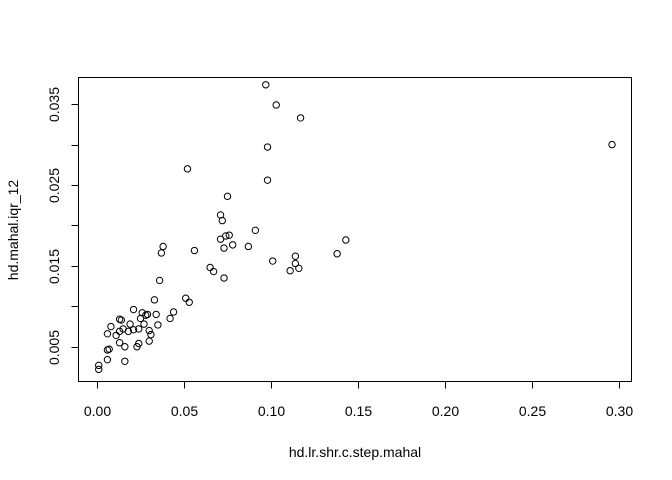  Describe the element at coordinates (97, 411) in the screenshot. I see `x-tick-label: 0.00` at that location.